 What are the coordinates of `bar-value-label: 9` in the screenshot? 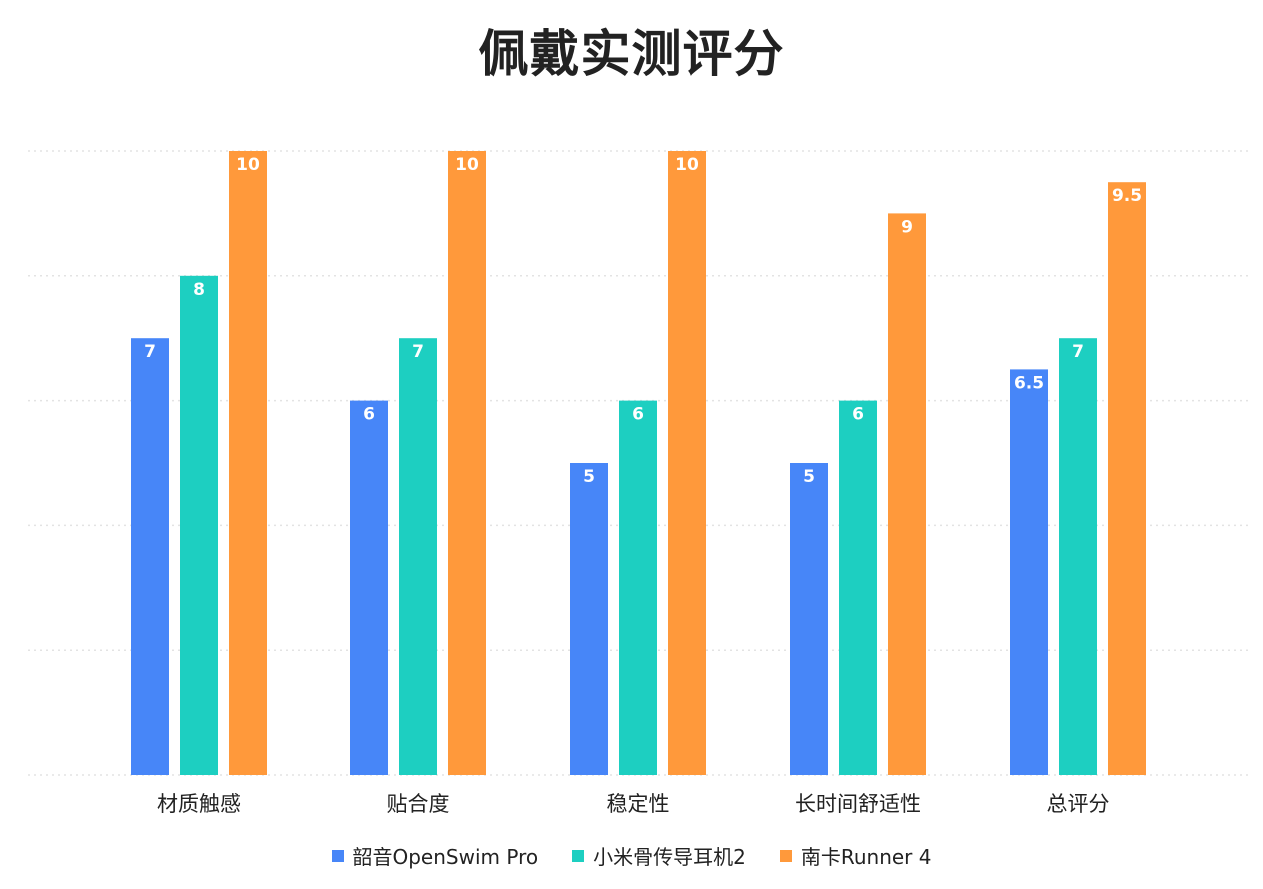 It's located at (907, 227).